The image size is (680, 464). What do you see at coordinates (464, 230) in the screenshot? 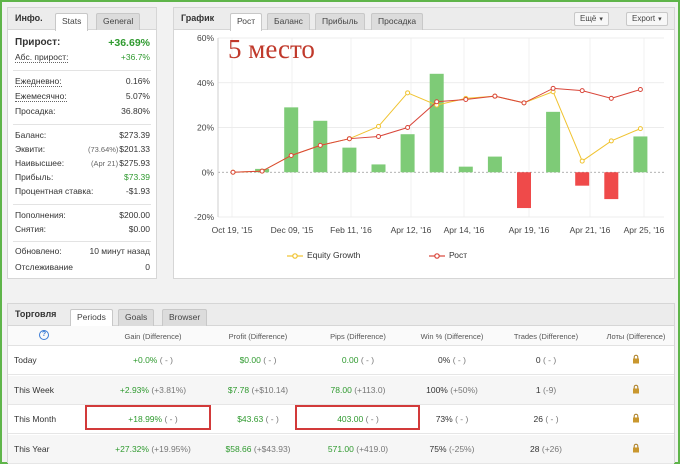
I see `x-tick-label: Apr 14, '16` at bounding box center [464, 230].